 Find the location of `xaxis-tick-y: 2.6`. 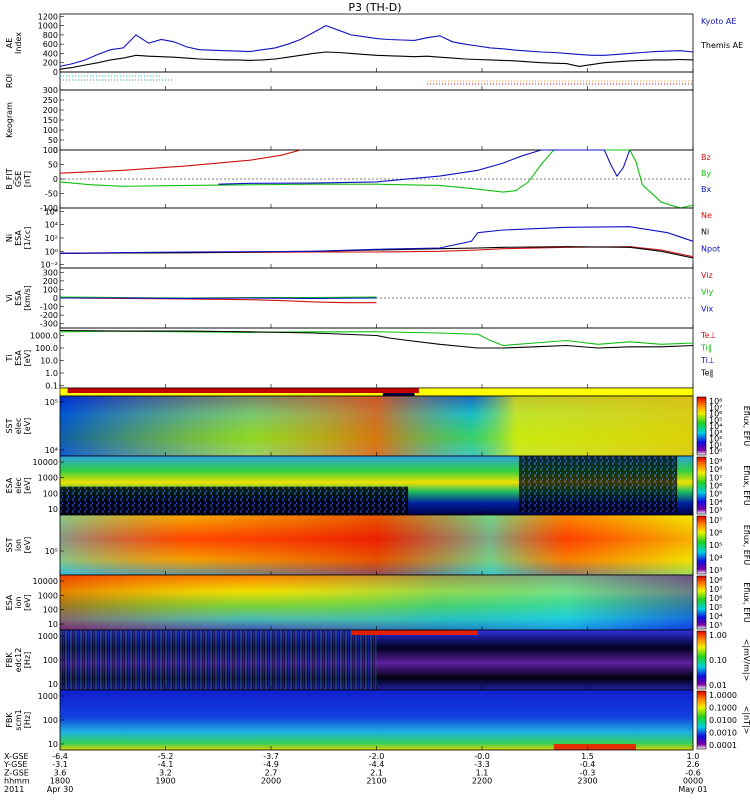

xaxis-tick-y: 2.6 is located at coordinates (693, 764).